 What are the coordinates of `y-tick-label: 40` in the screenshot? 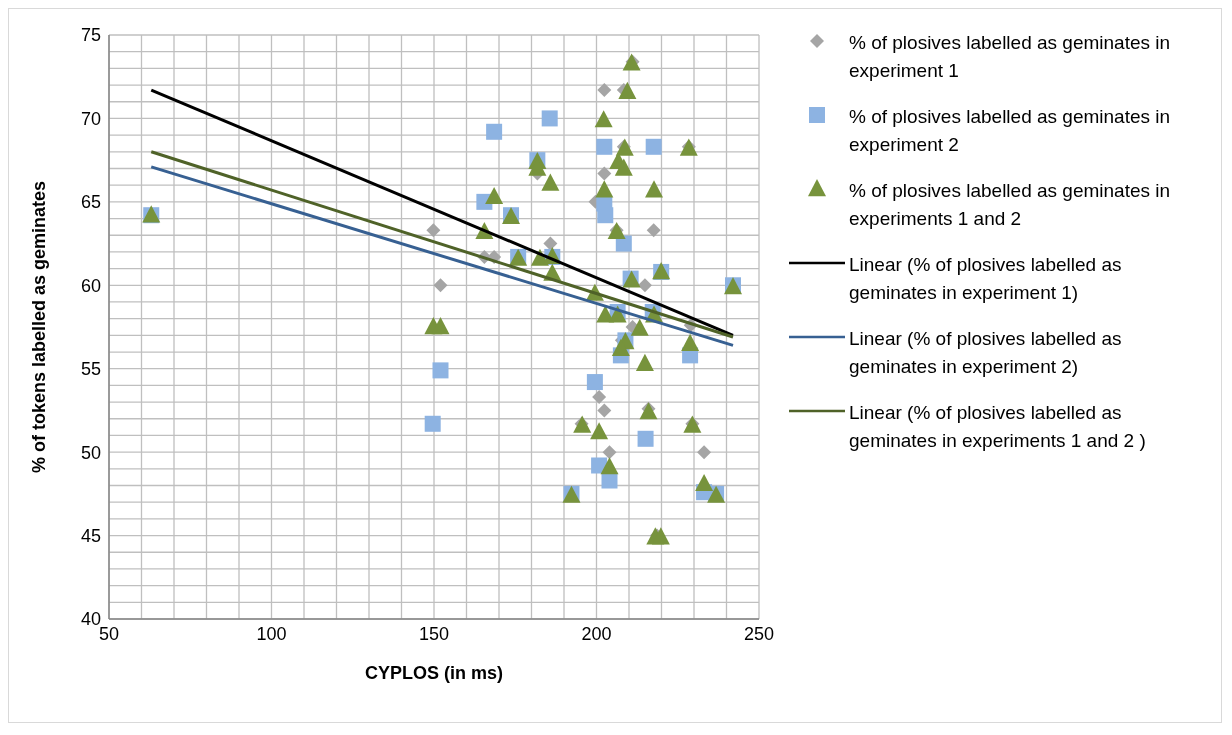 It's located at (90, 619).